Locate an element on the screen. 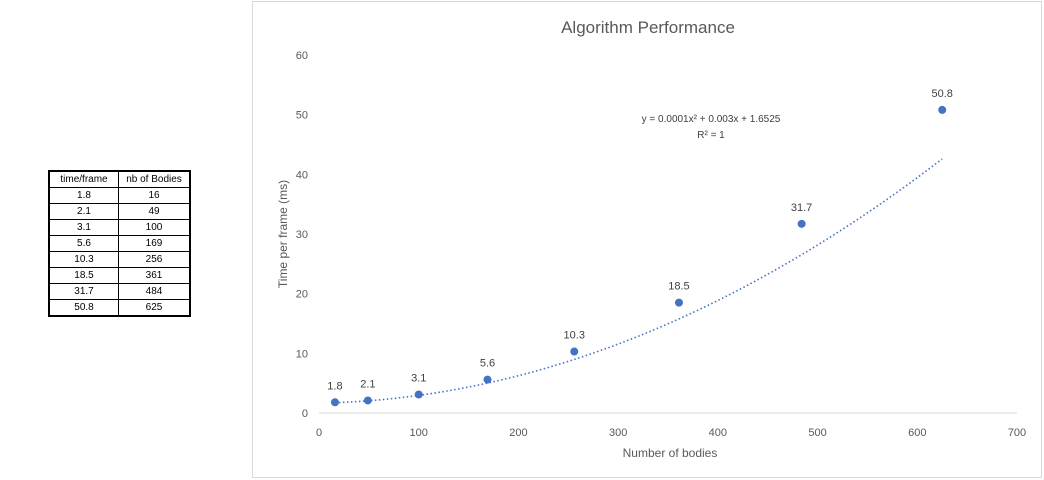 The width and height of the screenshot is (1044, 480). table-row: 50.8 625 is located at coordinates (119, 308).